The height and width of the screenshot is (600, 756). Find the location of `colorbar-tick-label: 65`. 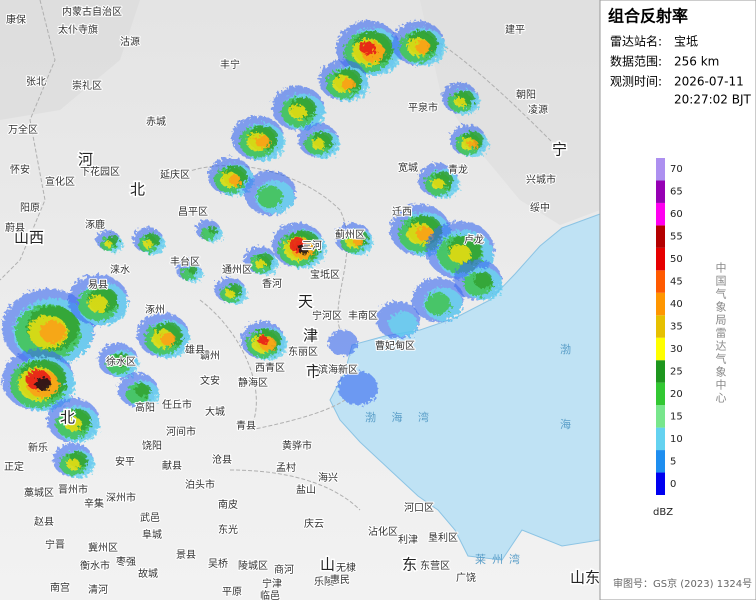

colorbar-tick-label: 65 is located at coordinates (676, 192).